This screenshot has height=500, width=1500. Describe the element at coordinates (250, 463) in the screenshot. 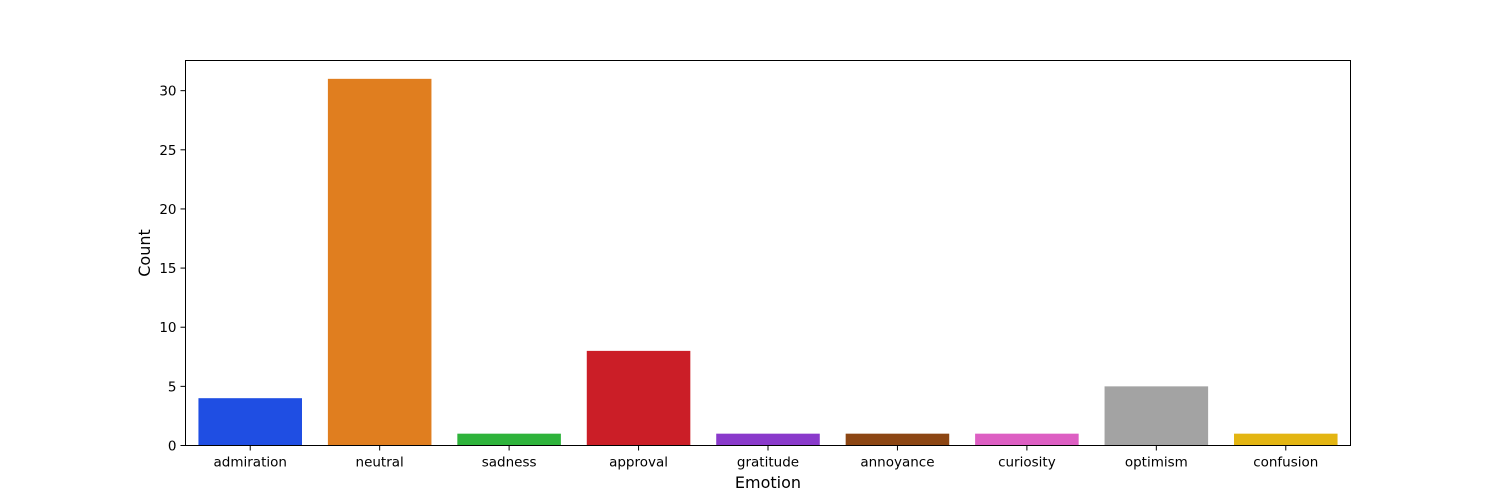

I see `x-tick-label: admiration` at that location.